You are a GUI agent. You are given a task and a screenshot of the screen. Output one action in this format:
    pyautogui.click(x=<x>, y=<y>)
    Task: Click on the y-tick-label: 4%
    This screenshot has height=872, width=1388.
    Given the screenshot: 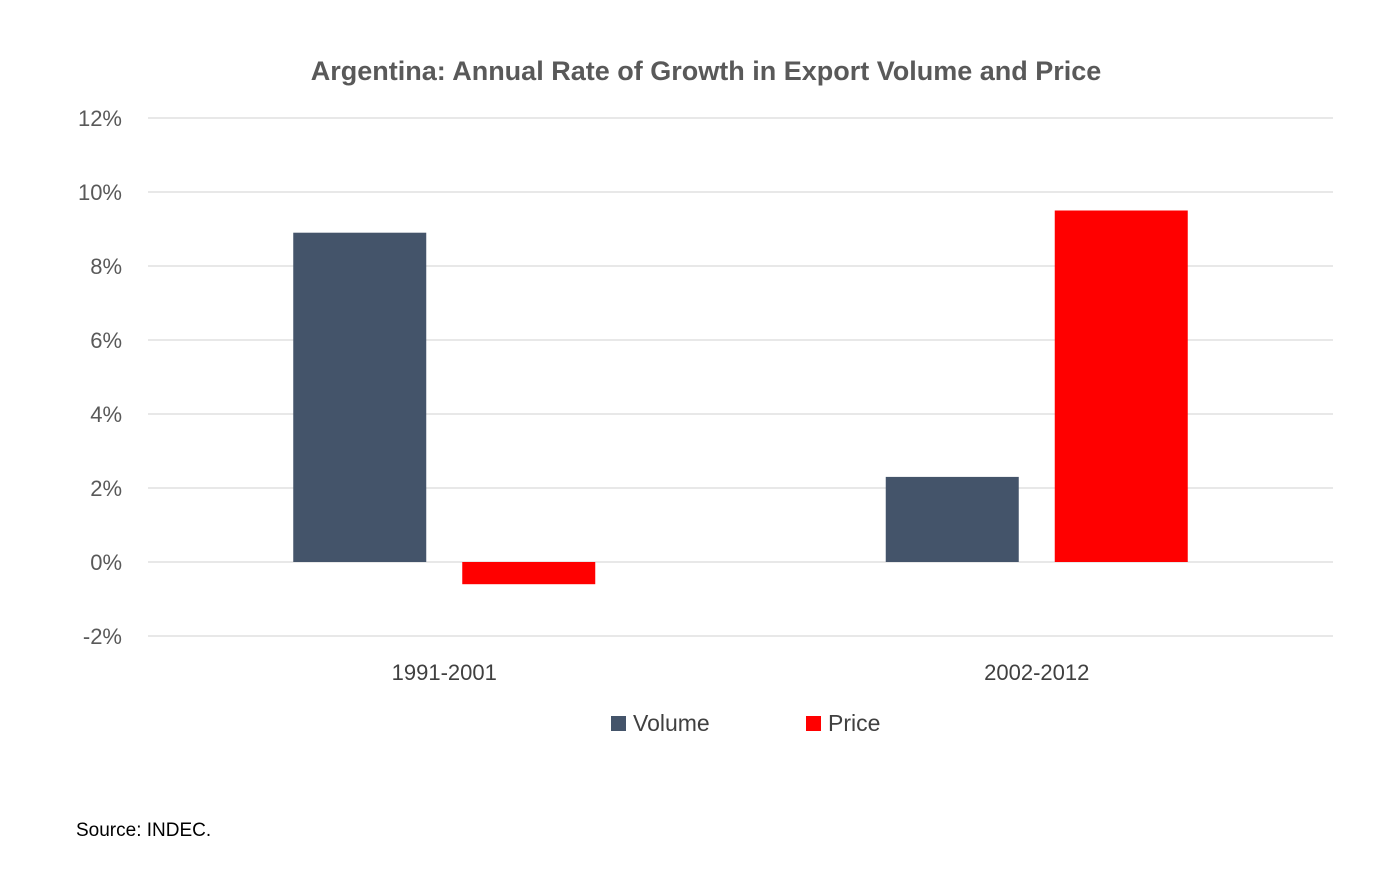 What is the action you would take?
    pyautogui.click(x=106, y=414)
    